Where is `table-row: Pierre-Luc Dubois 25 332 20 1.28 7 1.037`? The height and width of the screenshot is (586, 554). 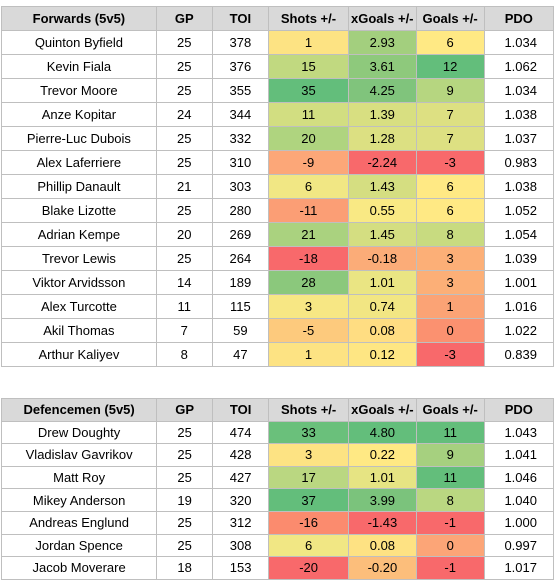
table-row: Pierre-Luc Dubois 25 332 20 1.28 7 1.037 is located at coordinates (277, 138).